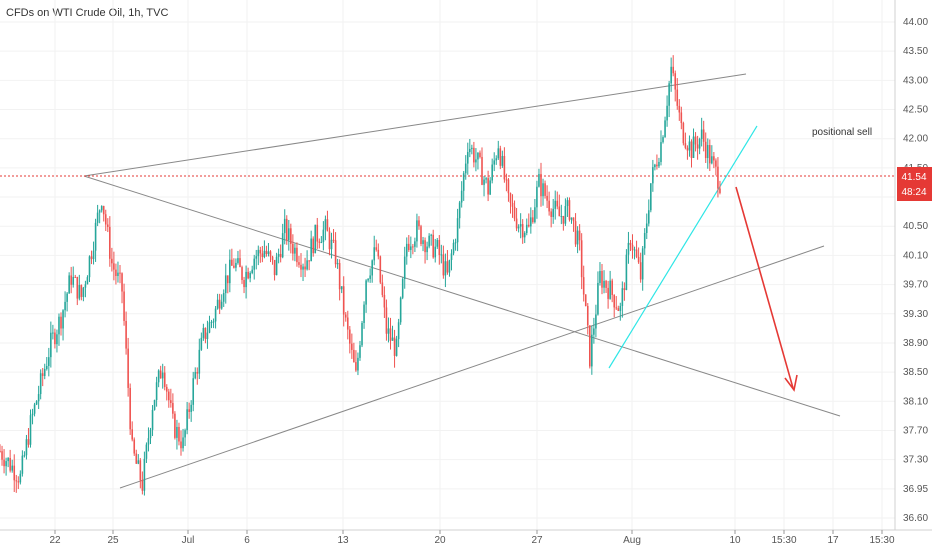 The image size is (932, 550). What do you see at coordinates (915, 343) in the screenshot?
I see `y-tick-label: 38.90` at bounding box center [915, 343].